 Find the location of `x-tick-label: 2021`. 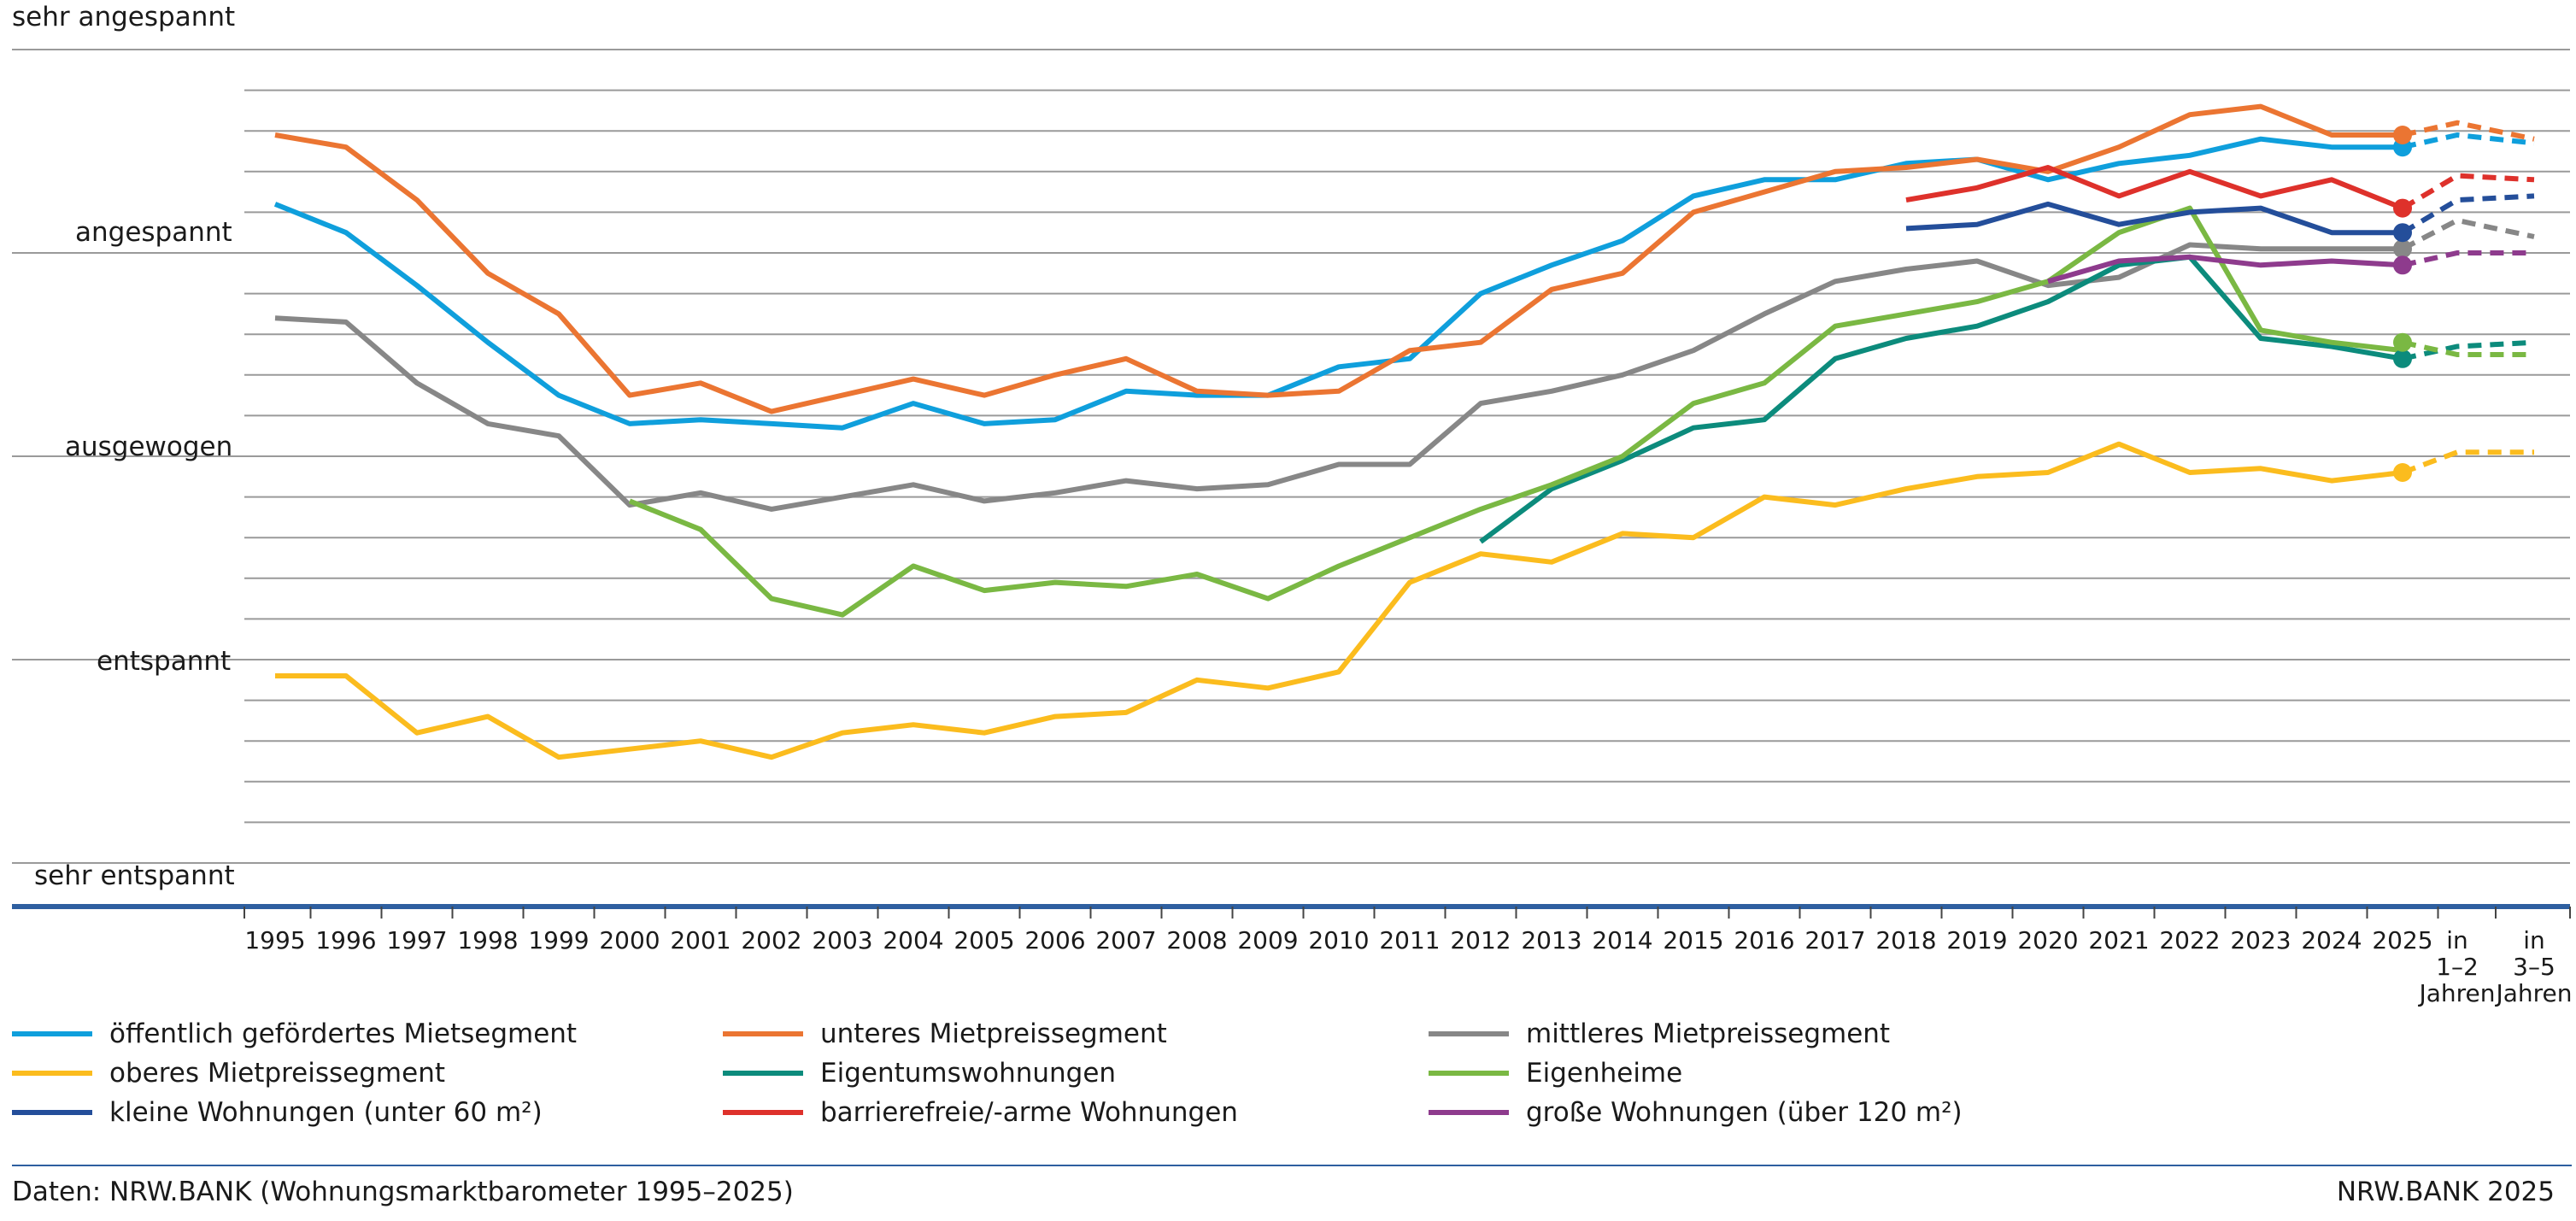

x-tick-label: 2021 is located at coordinates (2118, 940).